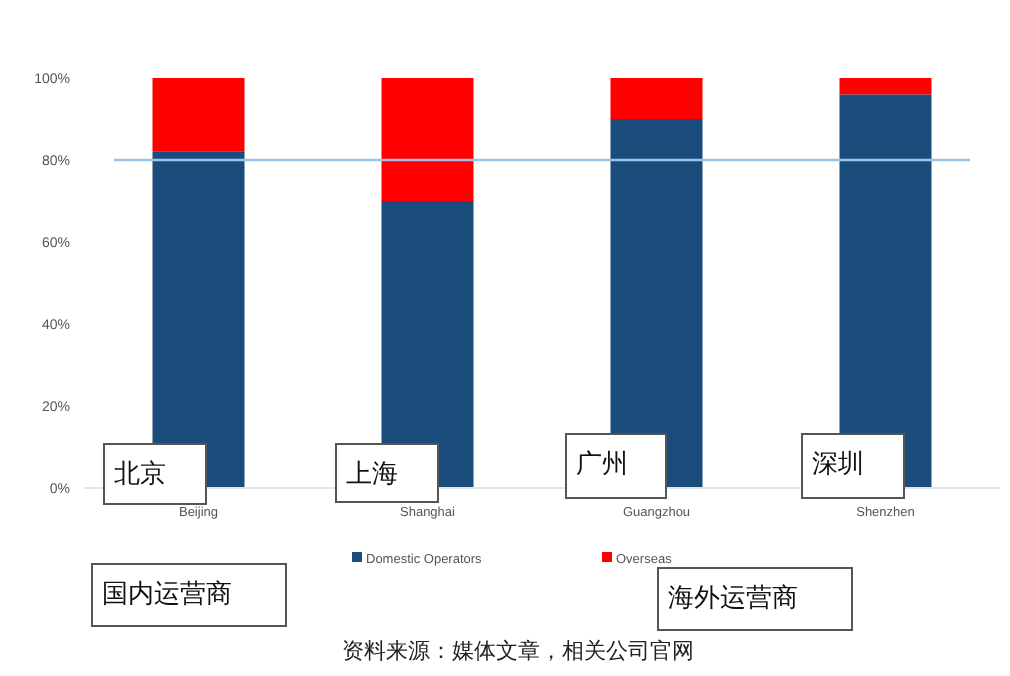  I want to click on annotation: 广州, so click(602, 463).